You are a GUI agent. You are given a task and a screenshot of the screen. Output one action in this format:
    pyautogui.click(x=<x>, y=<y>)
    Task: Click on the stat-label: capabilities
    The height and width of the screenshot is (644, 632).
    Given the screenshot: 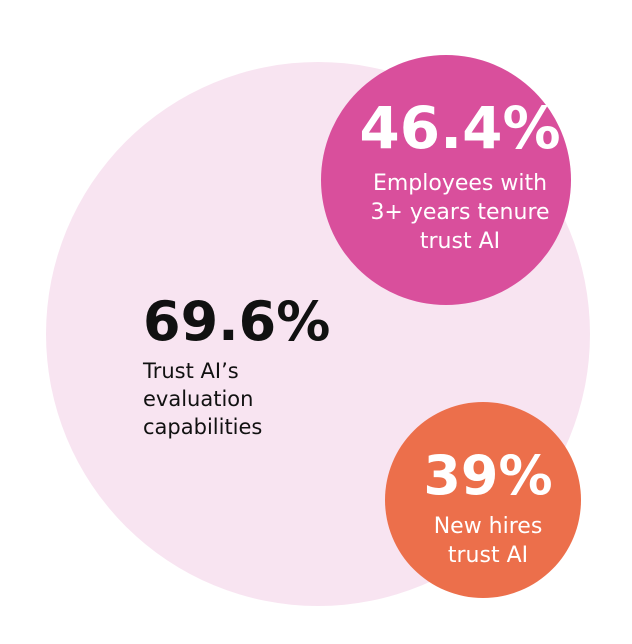 What is the action you would take?
    pyautogui.click(x=202, y=427)
    